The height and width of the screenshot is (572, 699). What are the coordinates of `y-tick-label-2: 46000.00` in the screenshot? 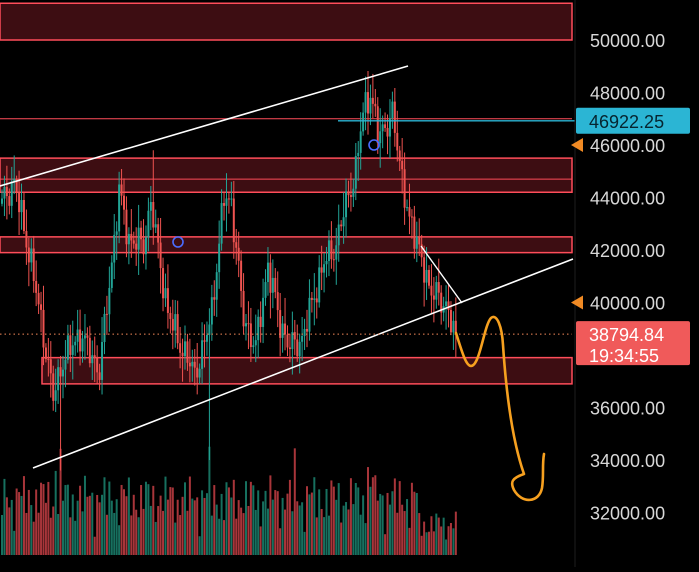 It's located at (627, 146).